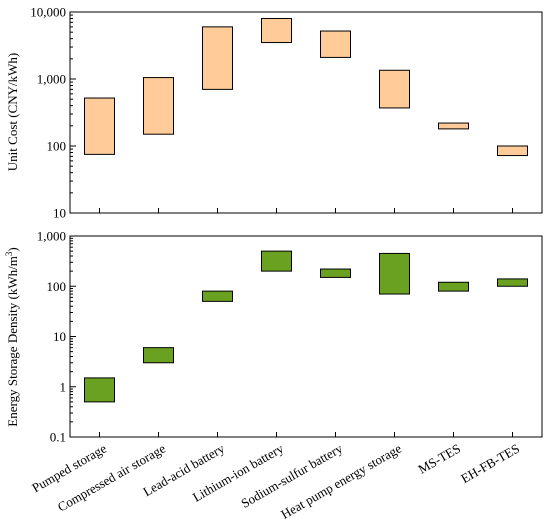  I want to click on energy-density-y-axis-label-main: Energy Storage Density (kWh/m, so click(12, 341).